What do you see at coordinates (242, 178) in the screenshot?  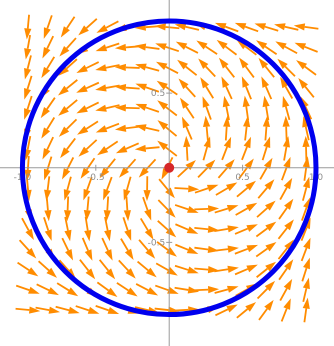 I see `x-tick-label: 0.5` at bounding box center [242, 178].